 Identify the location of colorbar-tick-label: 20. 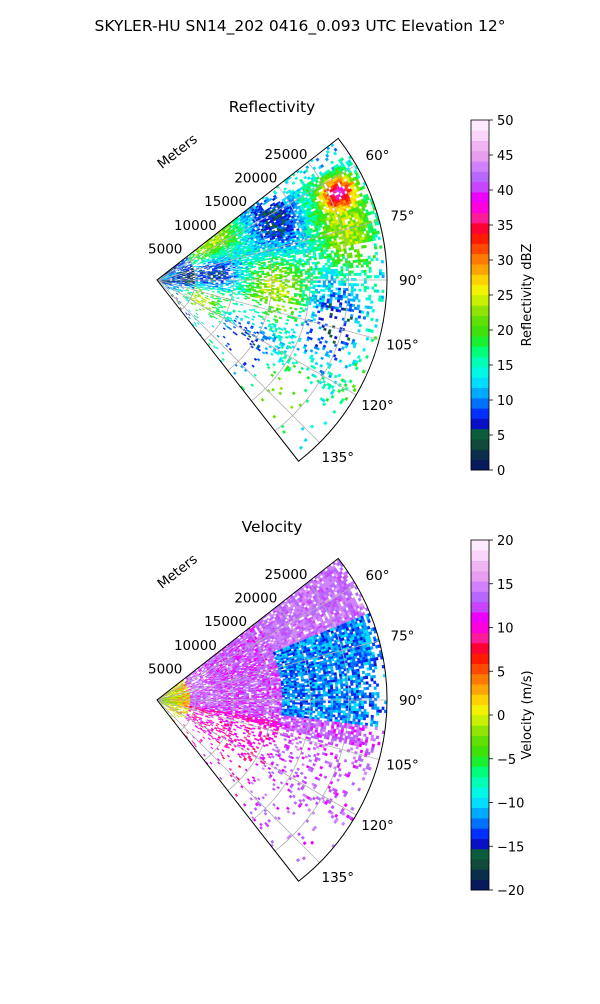
(505, 331).